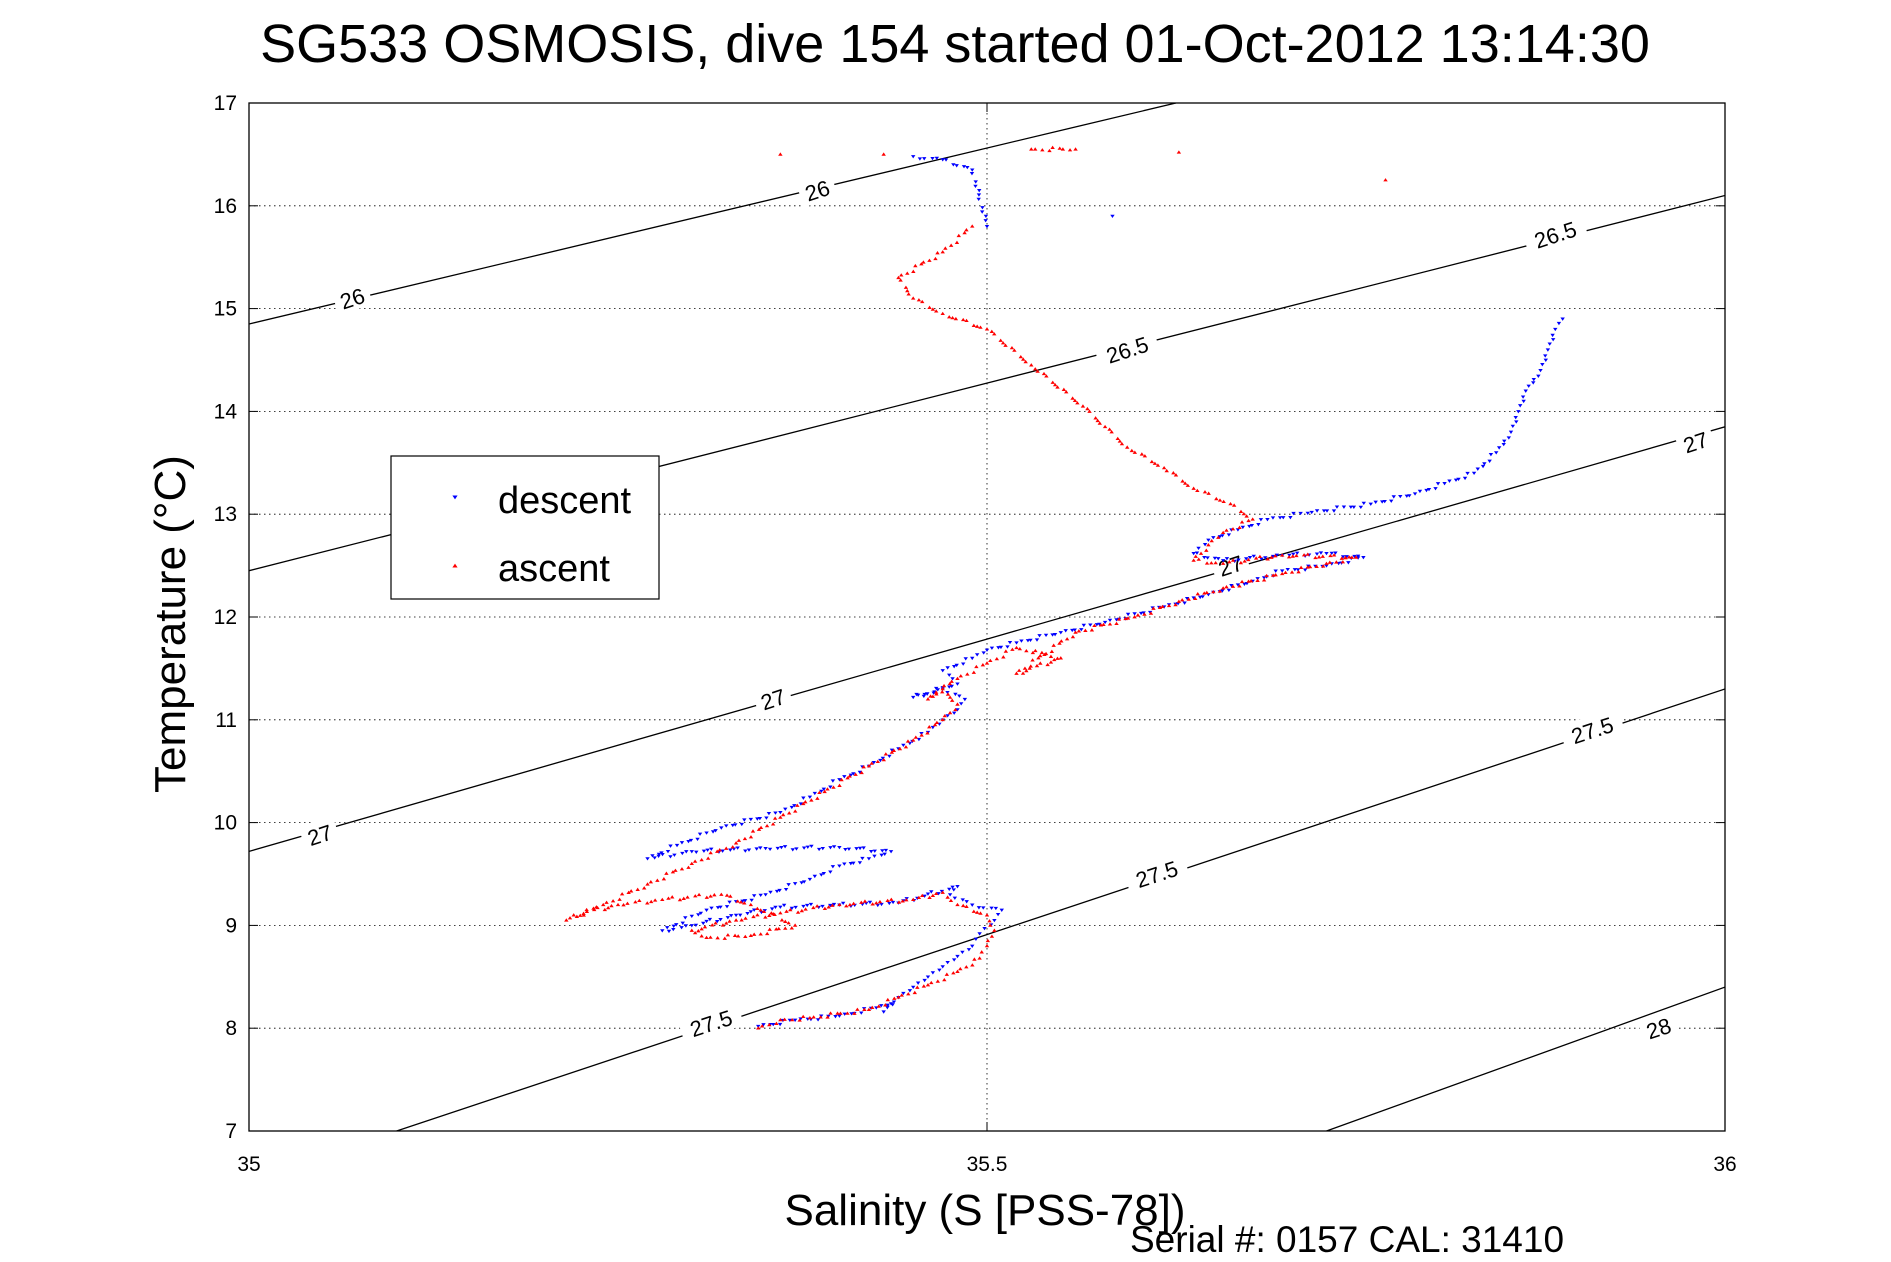 Image resolution: width=1891 pixels, height=1262 pixels. What do you see at coordinates (772, 698) in the screenshot?
I see `contour-label-group: 27` at bounding box center [772, 698].